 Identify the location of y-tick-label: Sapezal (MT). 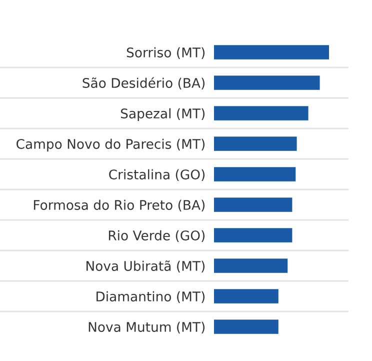
(162, 115).